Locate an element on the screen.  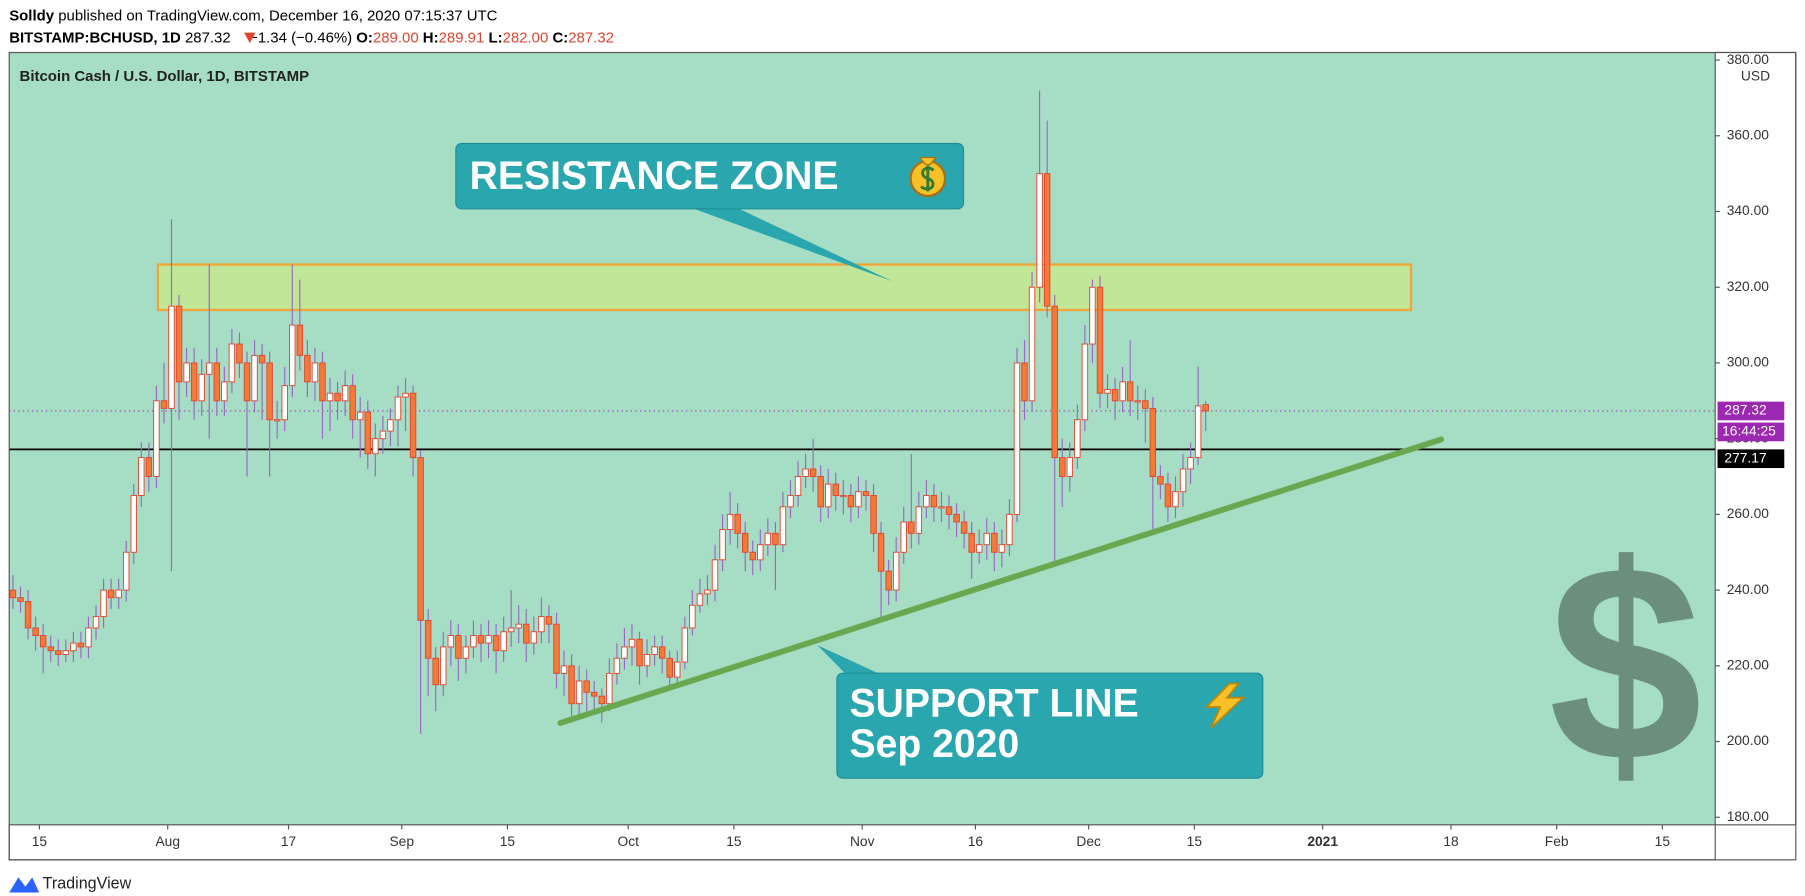
o-value: 289.00 is located at coordinates (396, 37).